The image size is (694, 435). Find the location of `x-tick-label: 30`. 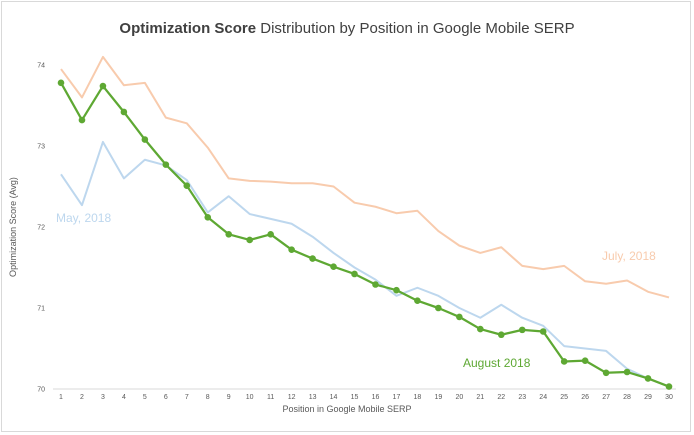

x-tick-label: 30 is located at coordinates (669, 397).